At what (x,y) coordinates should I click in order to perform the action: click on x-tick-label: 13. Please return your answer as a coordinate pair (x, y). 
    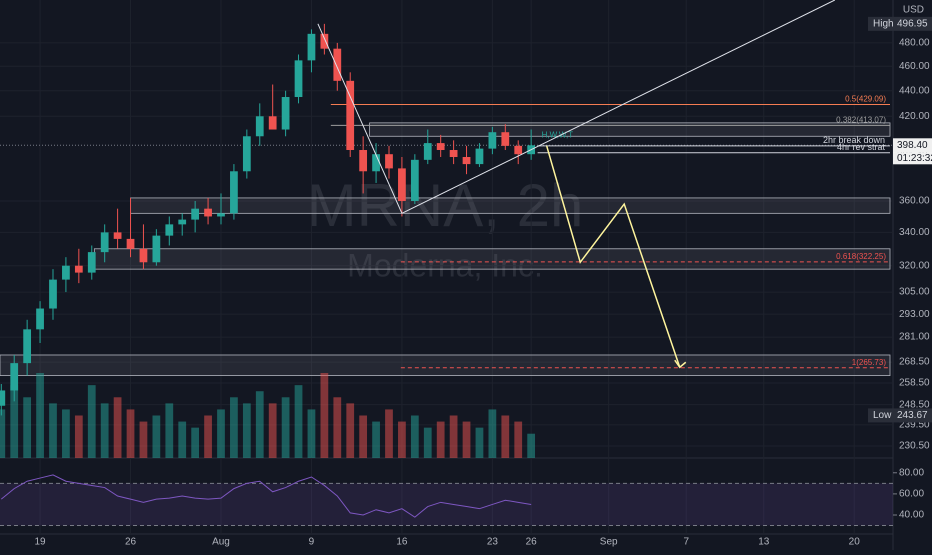
    Looking at the image, I should click on (764, 542).